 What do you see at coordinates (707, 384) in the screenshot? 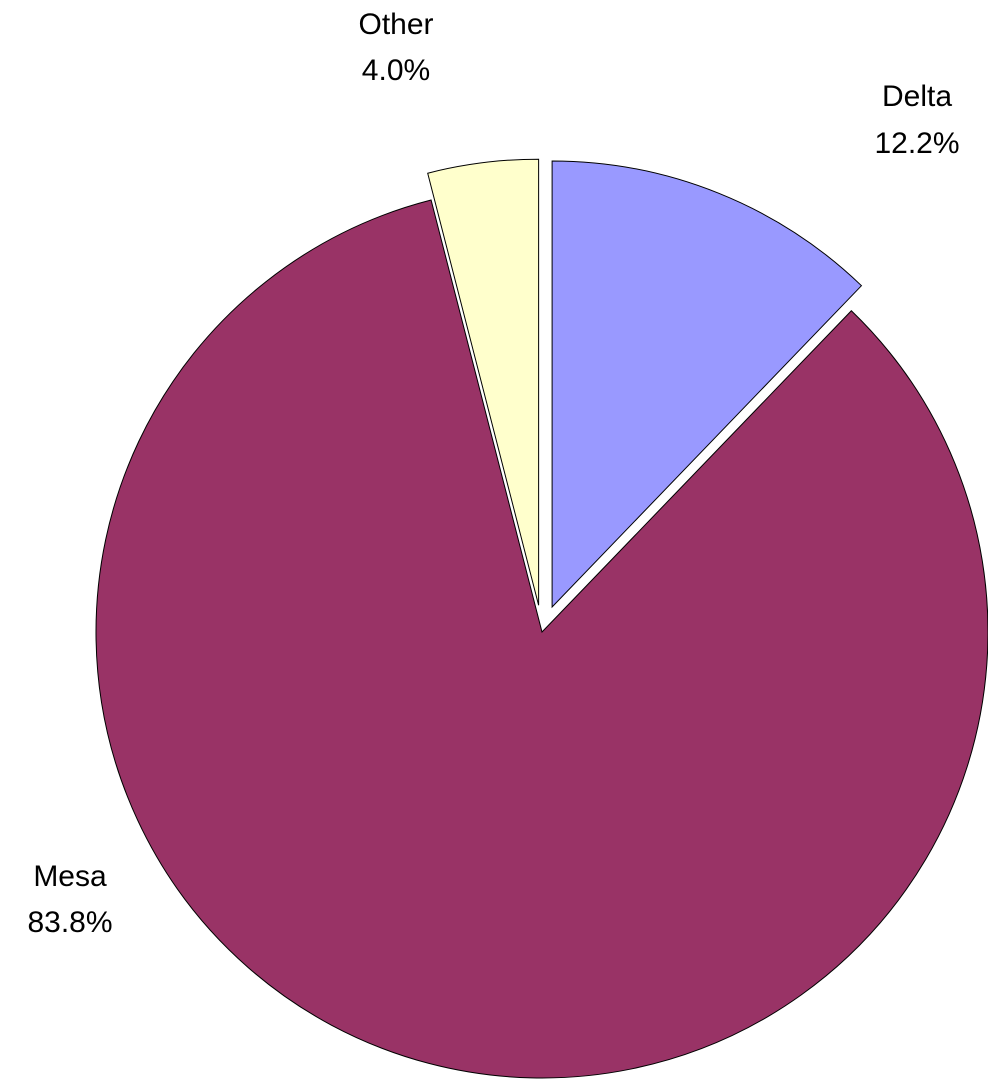
I see `pie-slice-delta` at bounding box center [707, 384].